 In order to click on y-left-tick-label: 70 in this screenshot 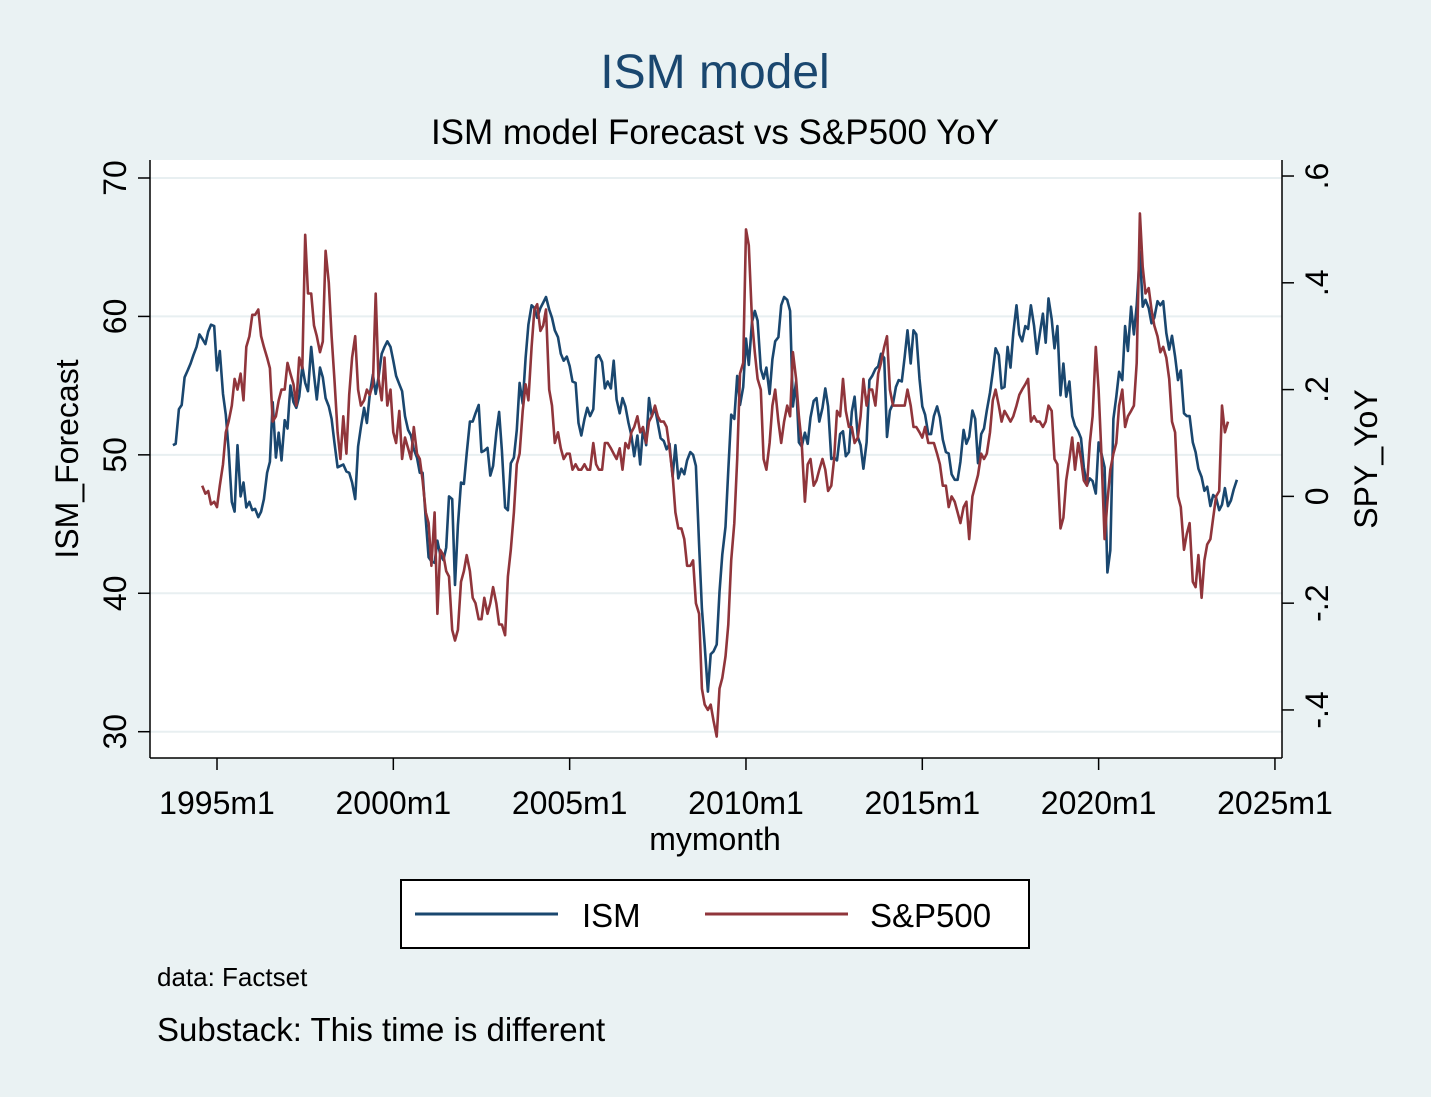, I will do `click(115, 178)`.